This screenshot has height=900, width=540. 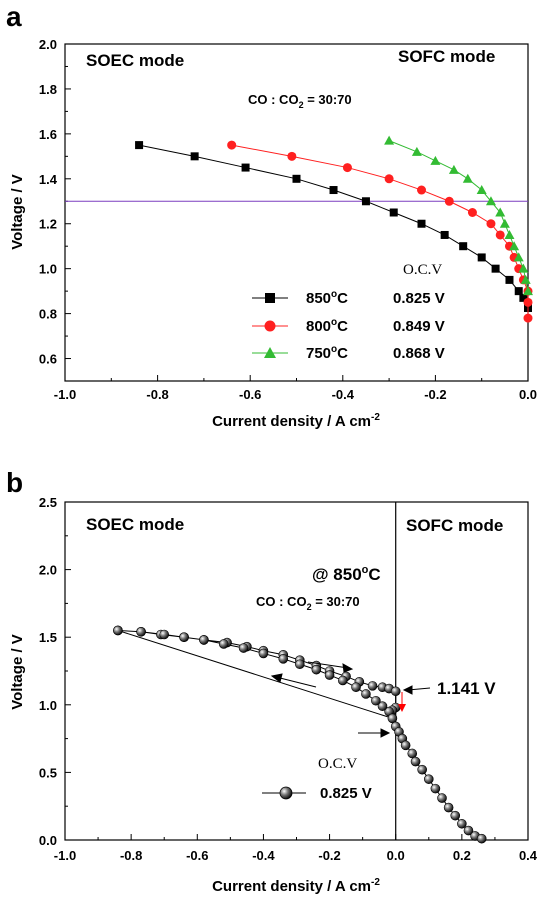 What do you see at coordinates (422, 270) in the screenshot?
I see `ocv-title-a: O.C.V` at bounding box center [422, 270].